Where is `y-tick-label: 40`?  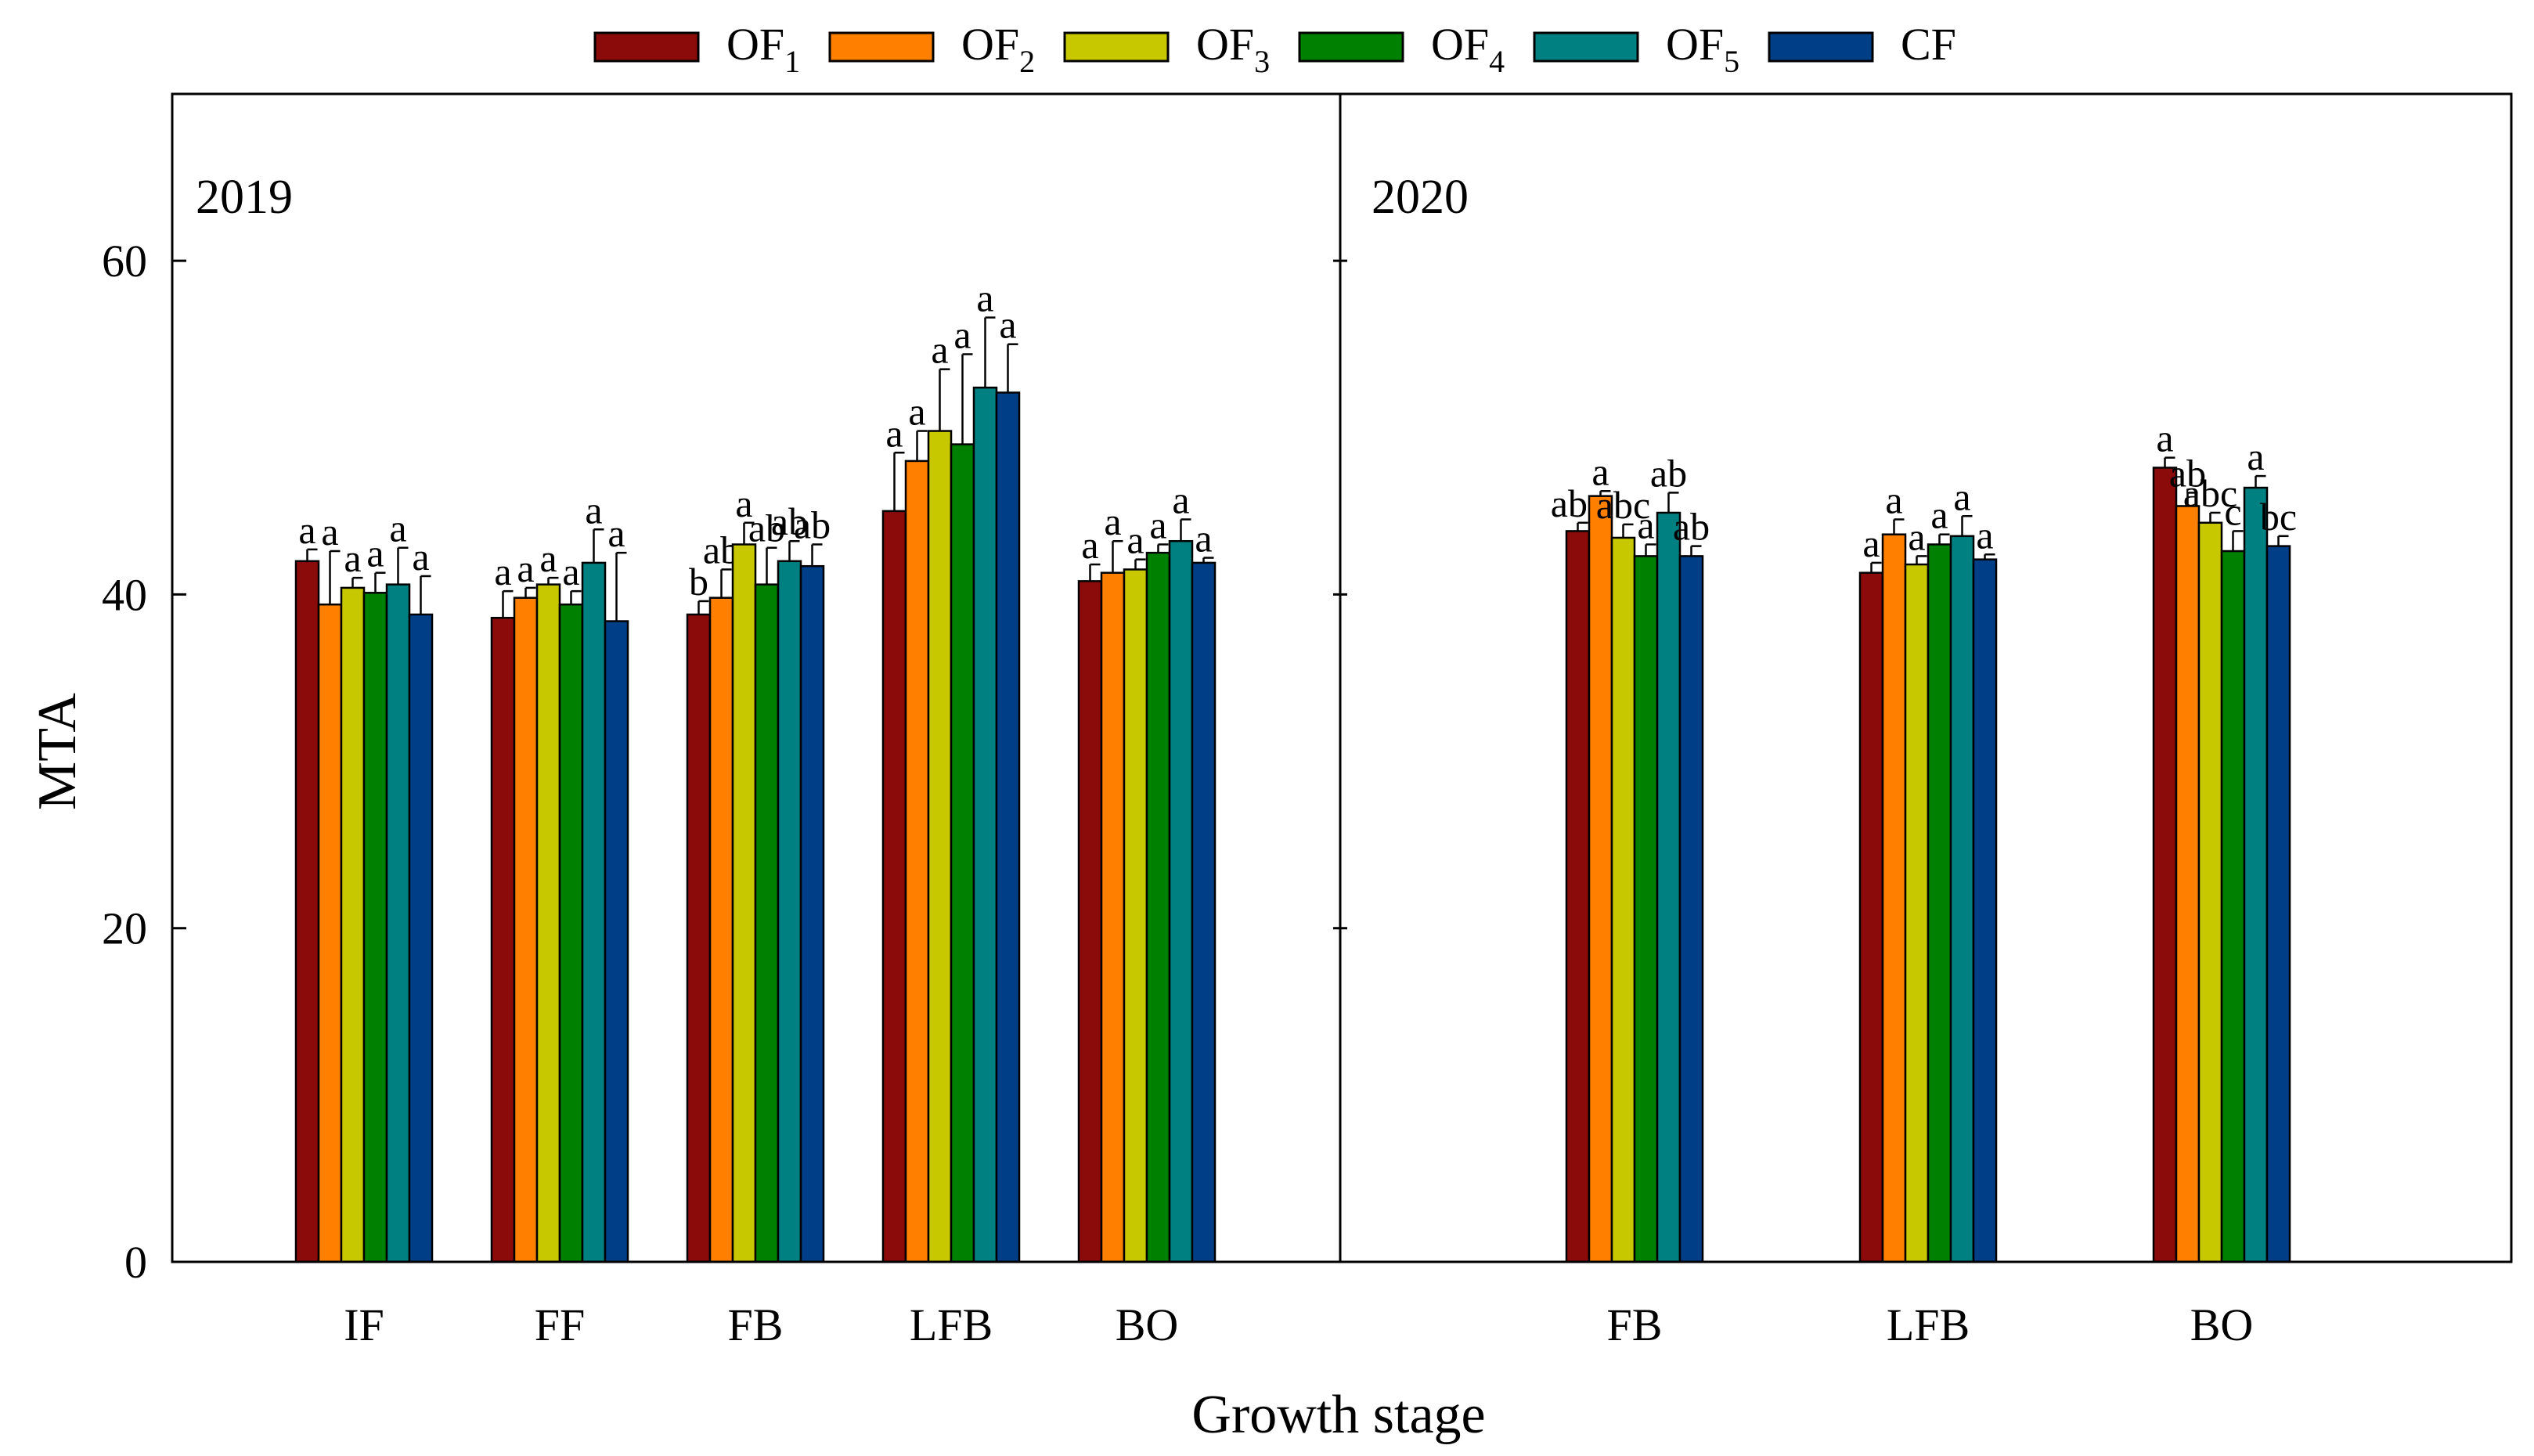 y-tick-label: 40 is located at coordinates (124, 594).